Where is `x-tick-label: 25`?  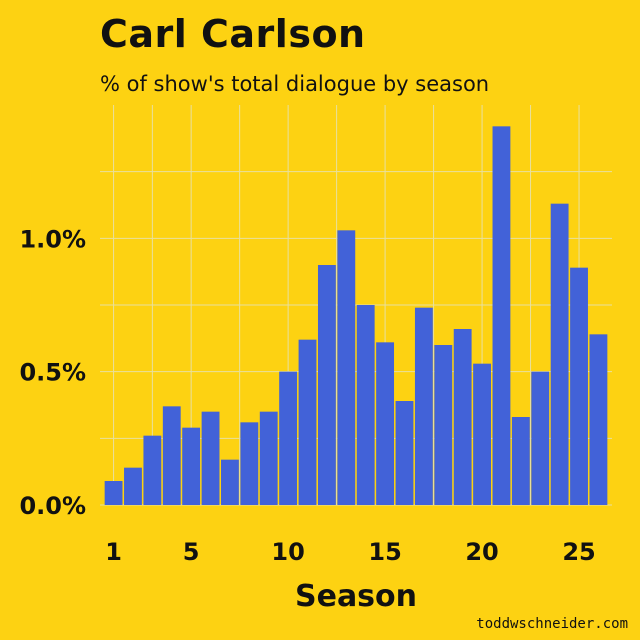
x-tick-label: 25 is located at coordinates (578, 552).